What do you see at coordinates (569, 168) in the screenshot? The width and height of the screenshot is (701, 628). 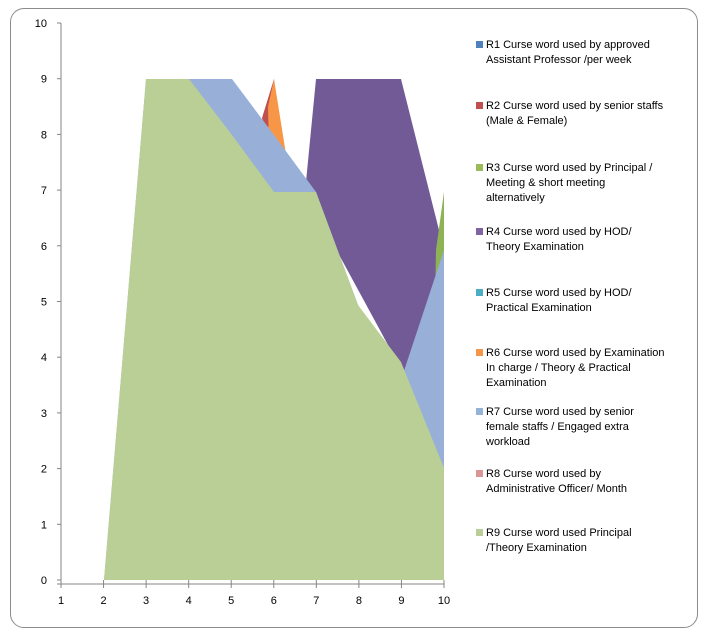 I see `legend-label: R3 Curse word used by Principal /` at bounding box center [569, 168].